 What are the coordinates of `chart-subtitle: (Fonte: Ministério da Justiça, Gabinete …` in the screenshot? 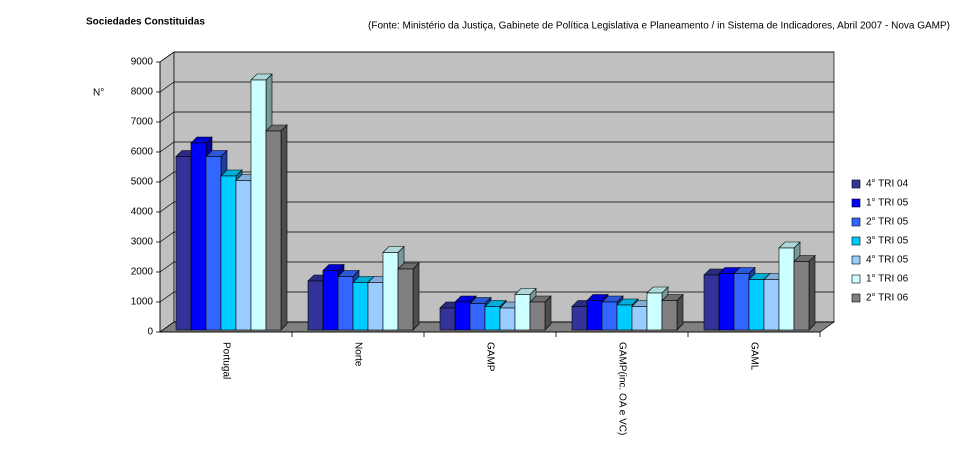 It's located at (659, 26).